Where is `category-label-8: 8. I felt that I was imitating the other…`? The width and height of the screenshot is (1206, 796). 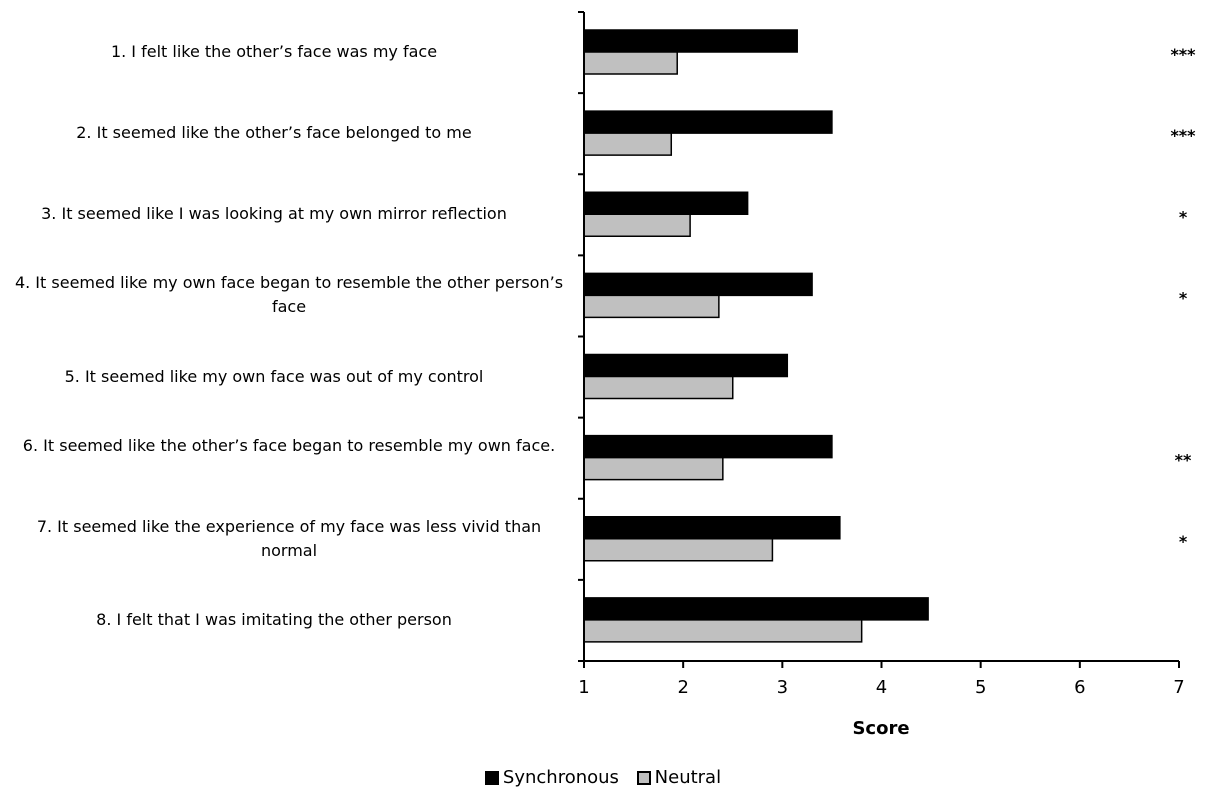 category-label-8: 8. I felt that I was imitating the other… is located at coordinates (274, 619).